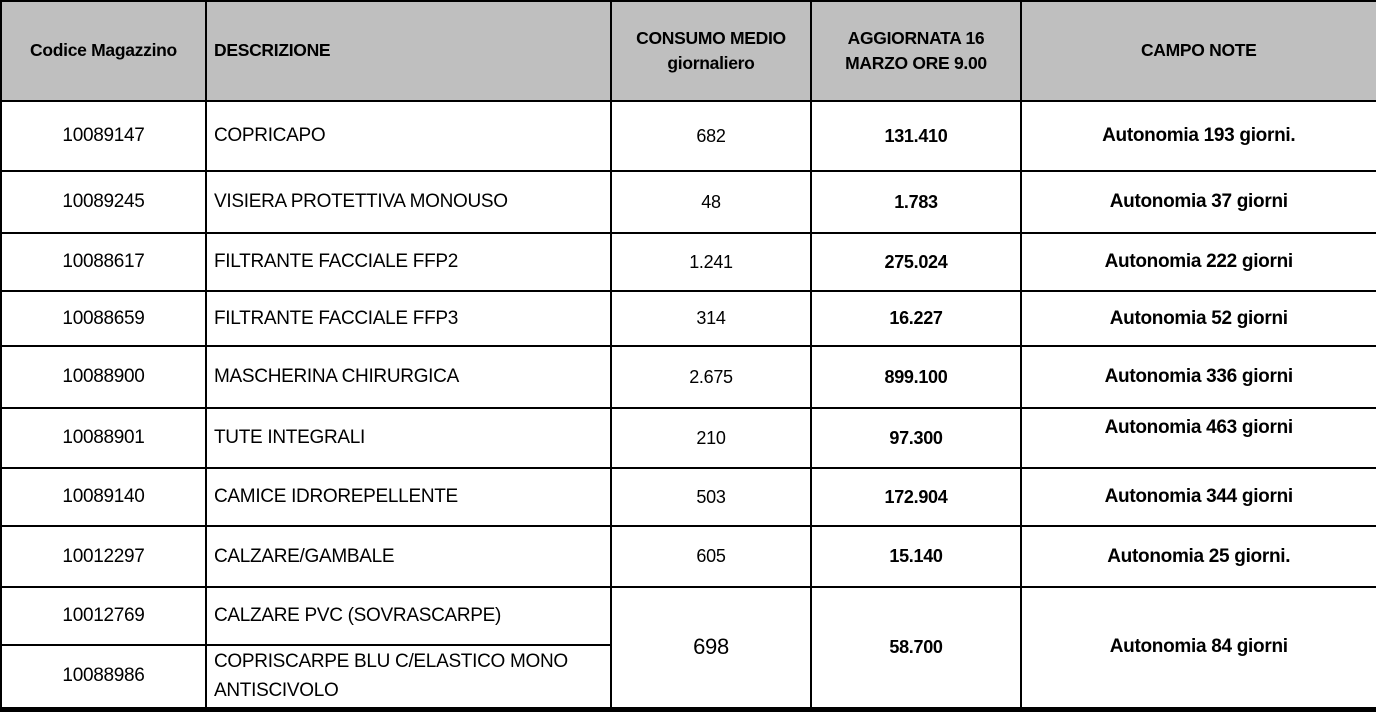  Describe the element at coordinates (1198, 648) in the screenshot. I see `note-cell-merged: Autonomia 84 giorni` at that location.